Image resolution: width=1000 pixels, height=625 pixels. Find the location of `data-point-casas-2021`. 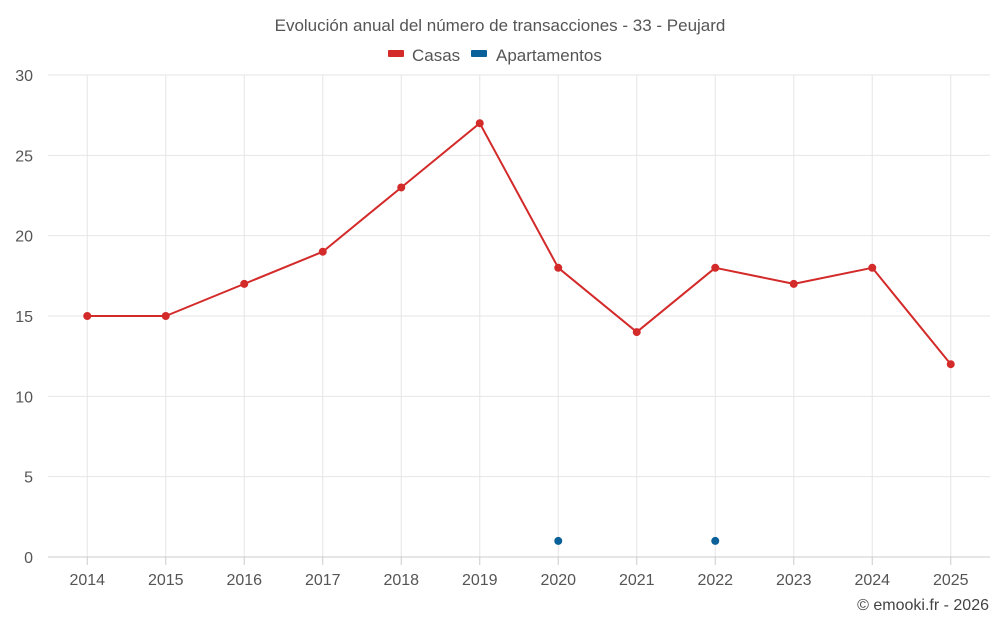

data-point-casas-2021 is located at coordinates (636, 332).